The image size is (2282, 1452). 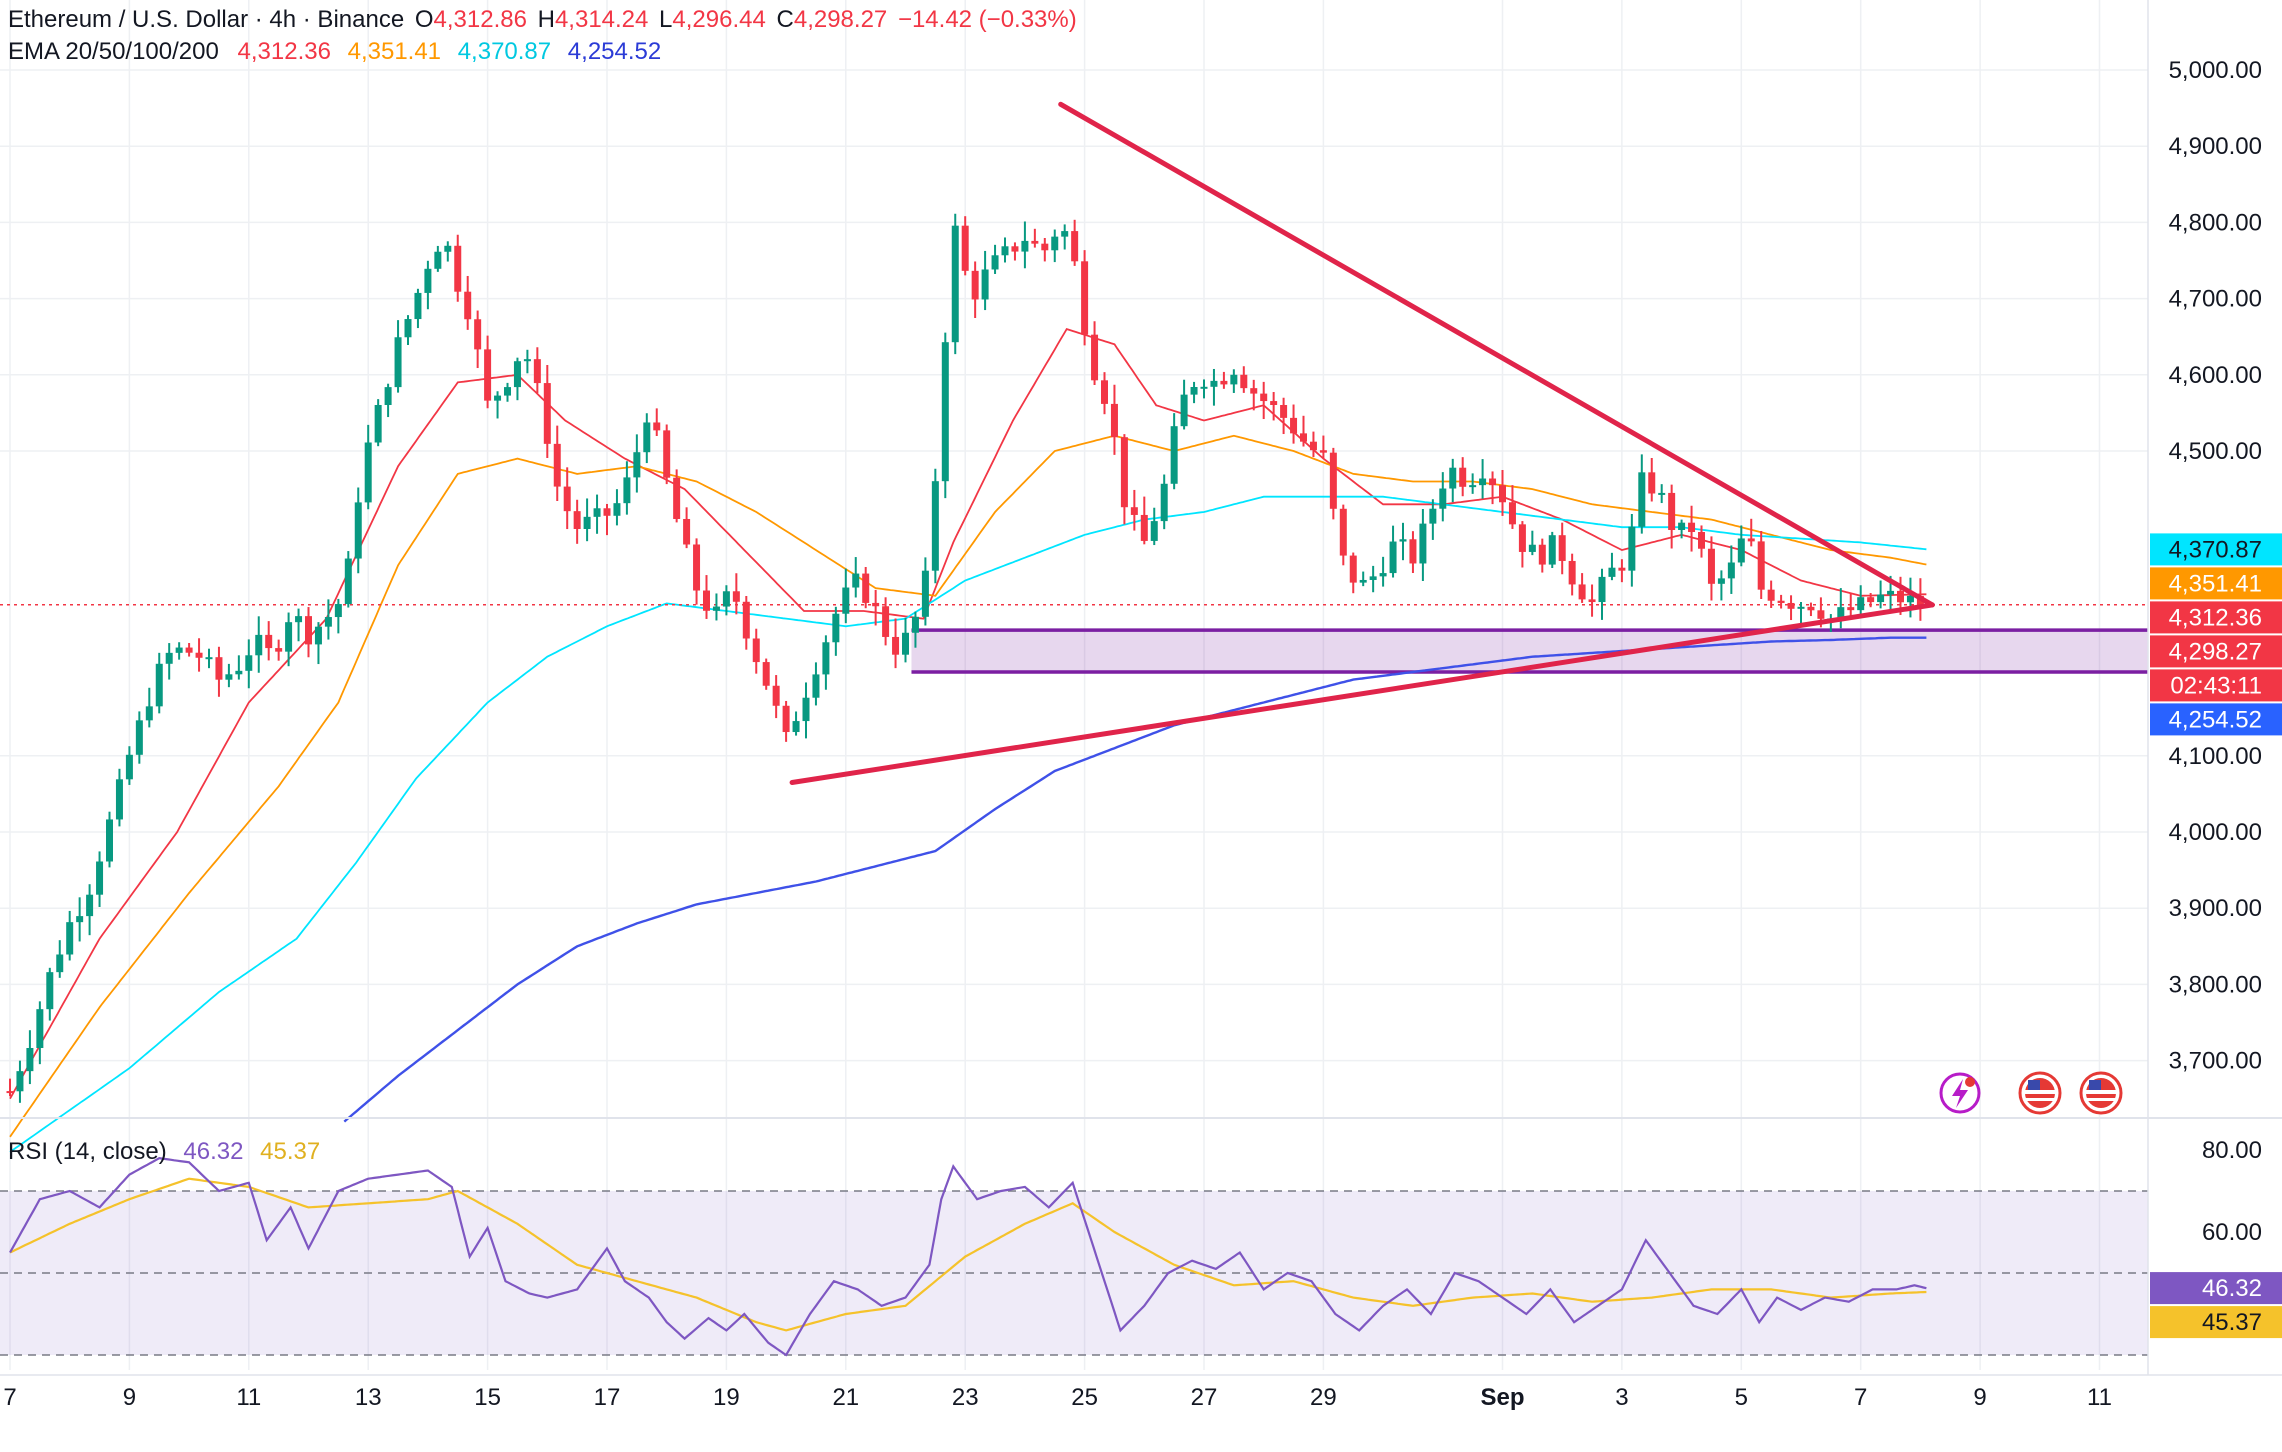 What do you see at coordinates (546, 19) in the screenshot?
I see `high-label: H` at bounding box center [546, 19].